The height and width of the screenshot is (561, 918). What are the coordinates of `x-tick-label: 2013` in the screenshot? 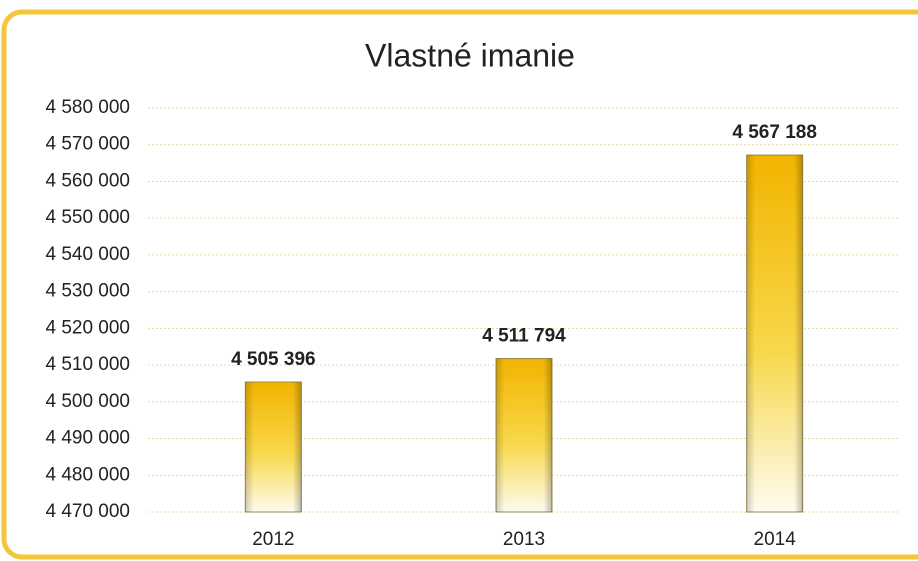 It's located at (524, 539).